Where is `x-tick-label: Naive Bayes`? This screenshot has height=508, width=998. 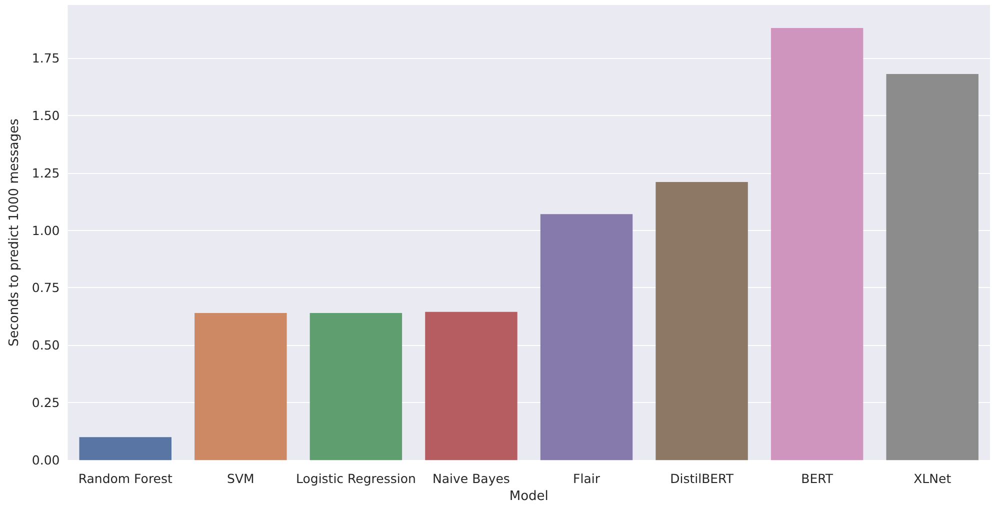
x-tick-label: Naive Bayes is located at coordinates (471, 478).